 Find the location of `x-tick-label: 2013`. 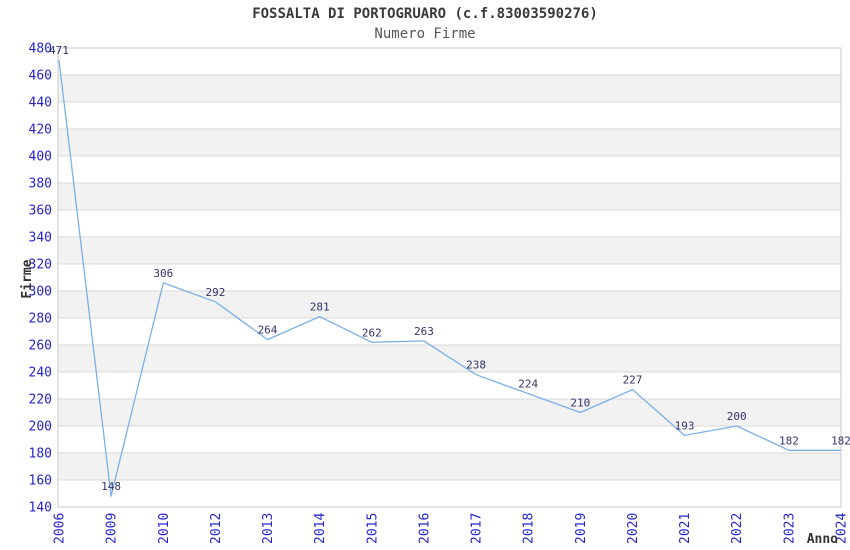

x-tick-label: 2013 is located at coordinates (268, 528).